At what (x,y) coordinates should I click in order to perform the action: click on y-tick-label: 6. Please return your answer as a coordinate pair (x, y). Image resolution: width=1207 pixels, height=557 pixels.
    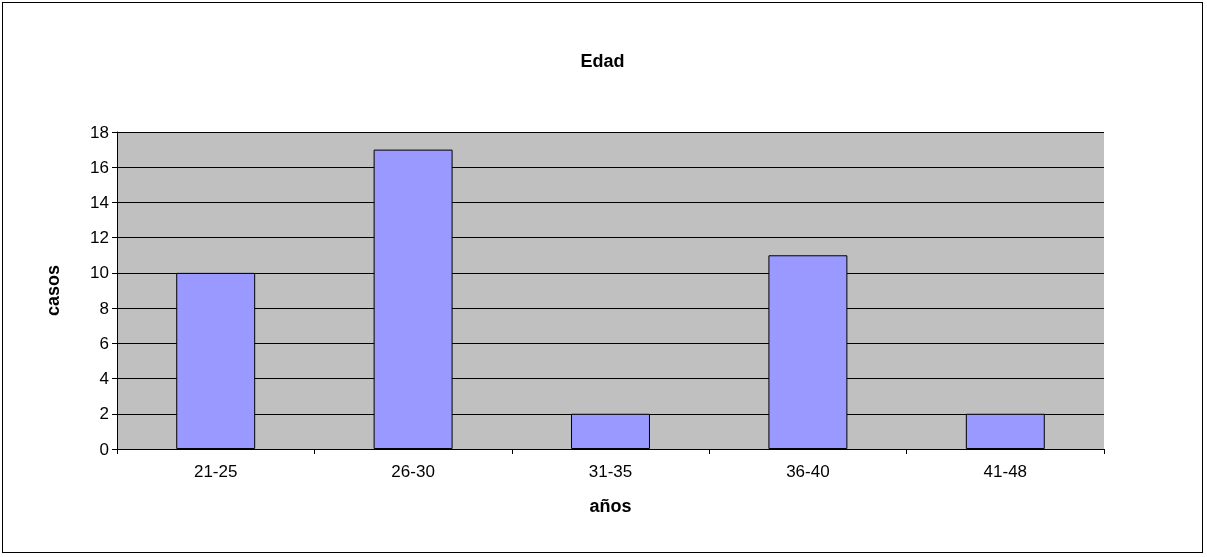
    Looking at the image, I should click on (104, 343).